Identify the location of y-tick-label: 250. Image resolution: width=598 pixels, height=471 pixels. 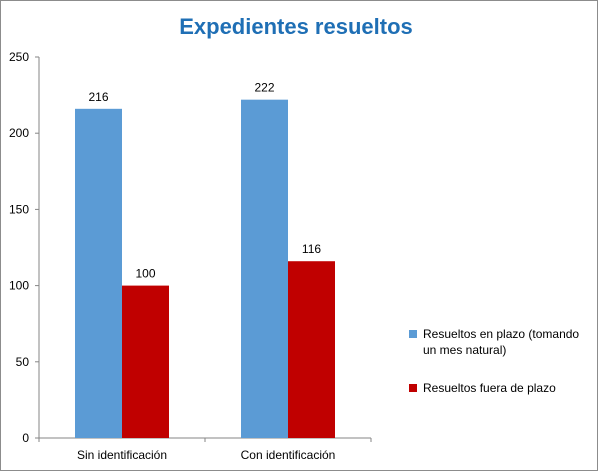
(19, 57).